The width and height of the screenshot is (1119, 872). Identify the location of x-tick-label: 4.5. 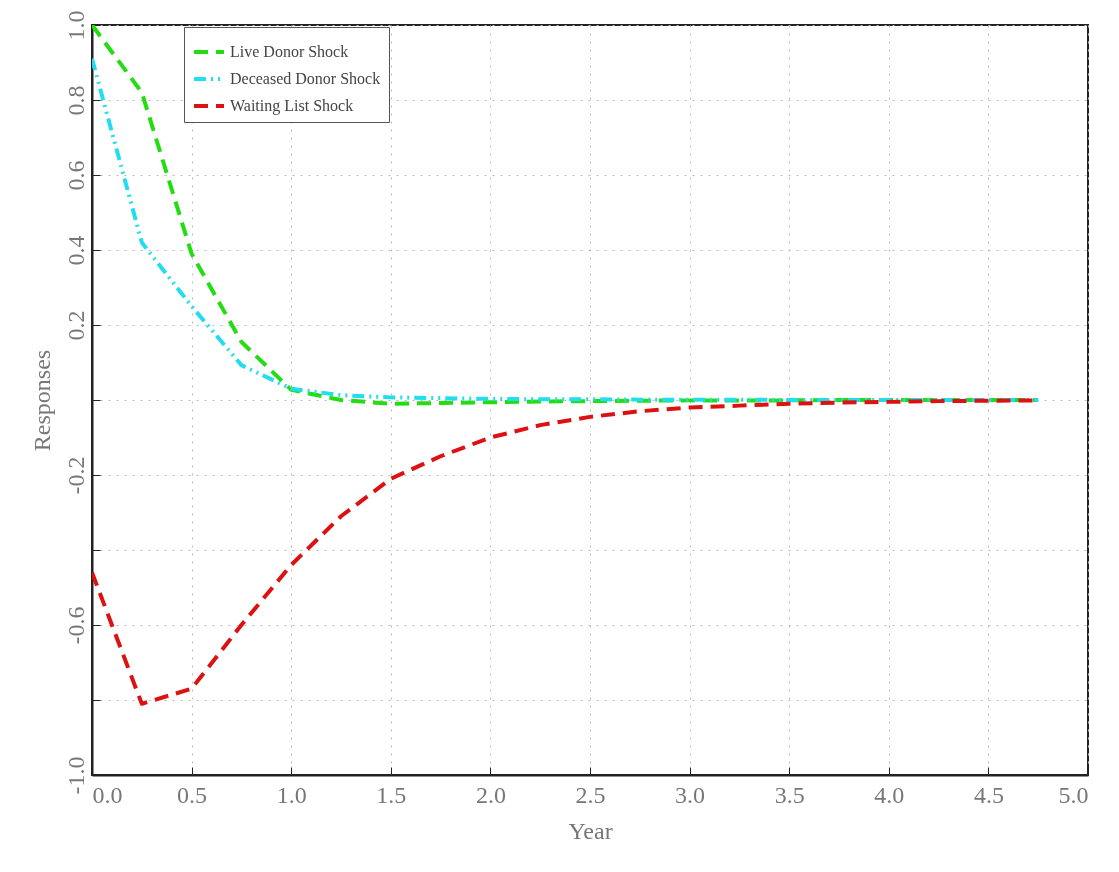
(988, 794).